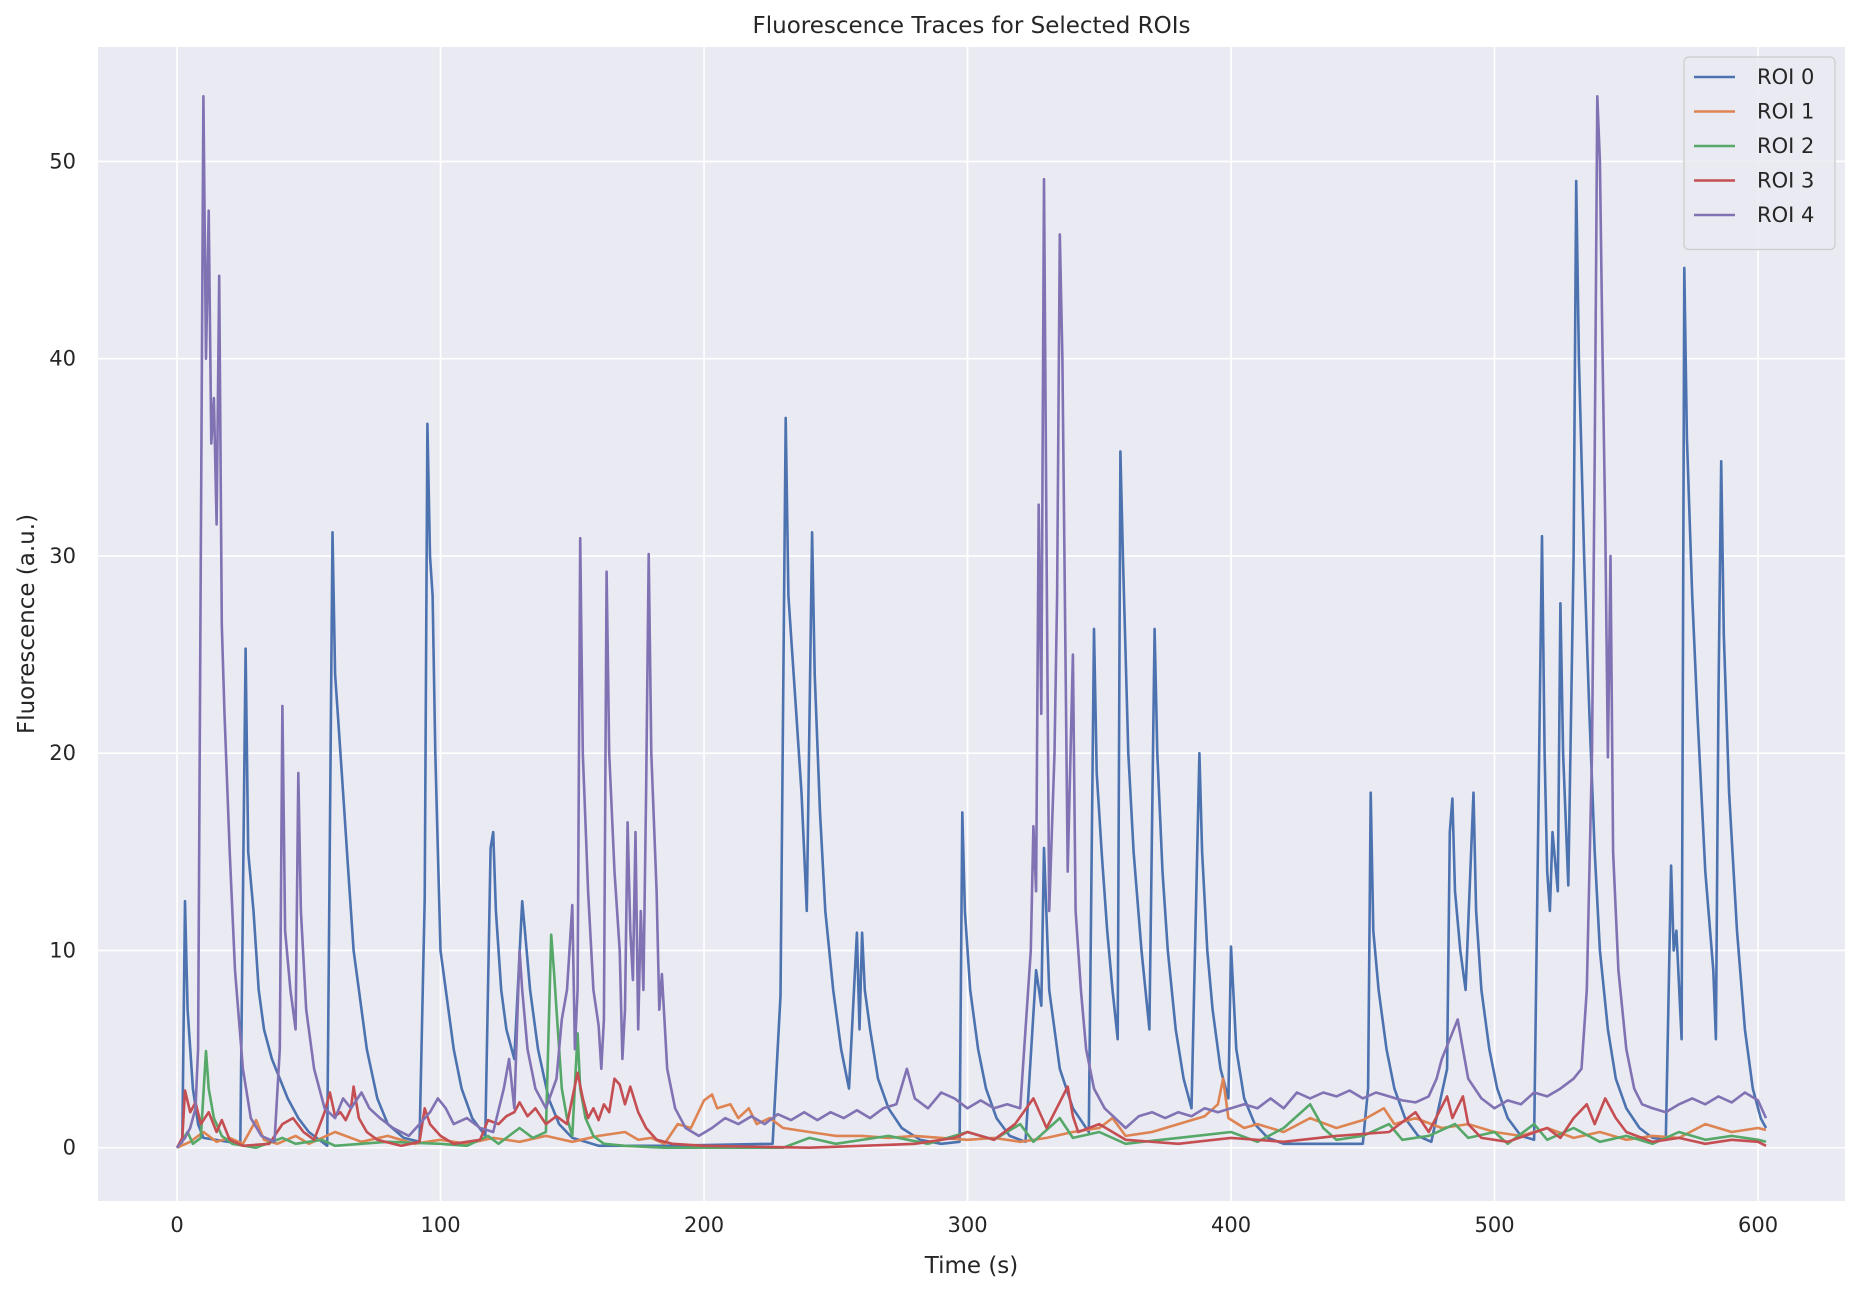 The image size is (1855, 1291). What do you see at coordinates (1231, 1225) in the screenshot?
I see `x-tick-label: 400` at bounding box center [1231, 1225].